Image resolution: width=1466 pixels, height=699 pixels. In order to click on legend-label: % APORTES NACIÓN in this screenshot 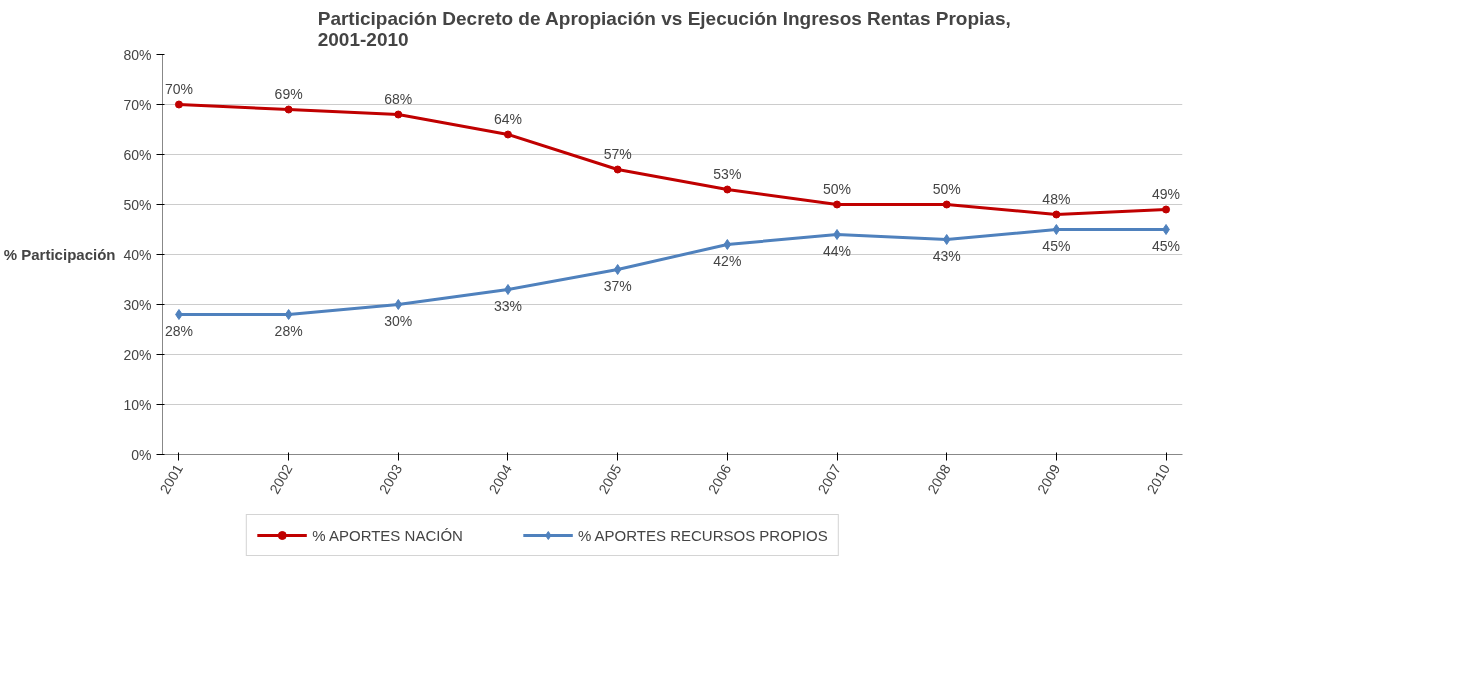, I will do `click(387, 535)`.